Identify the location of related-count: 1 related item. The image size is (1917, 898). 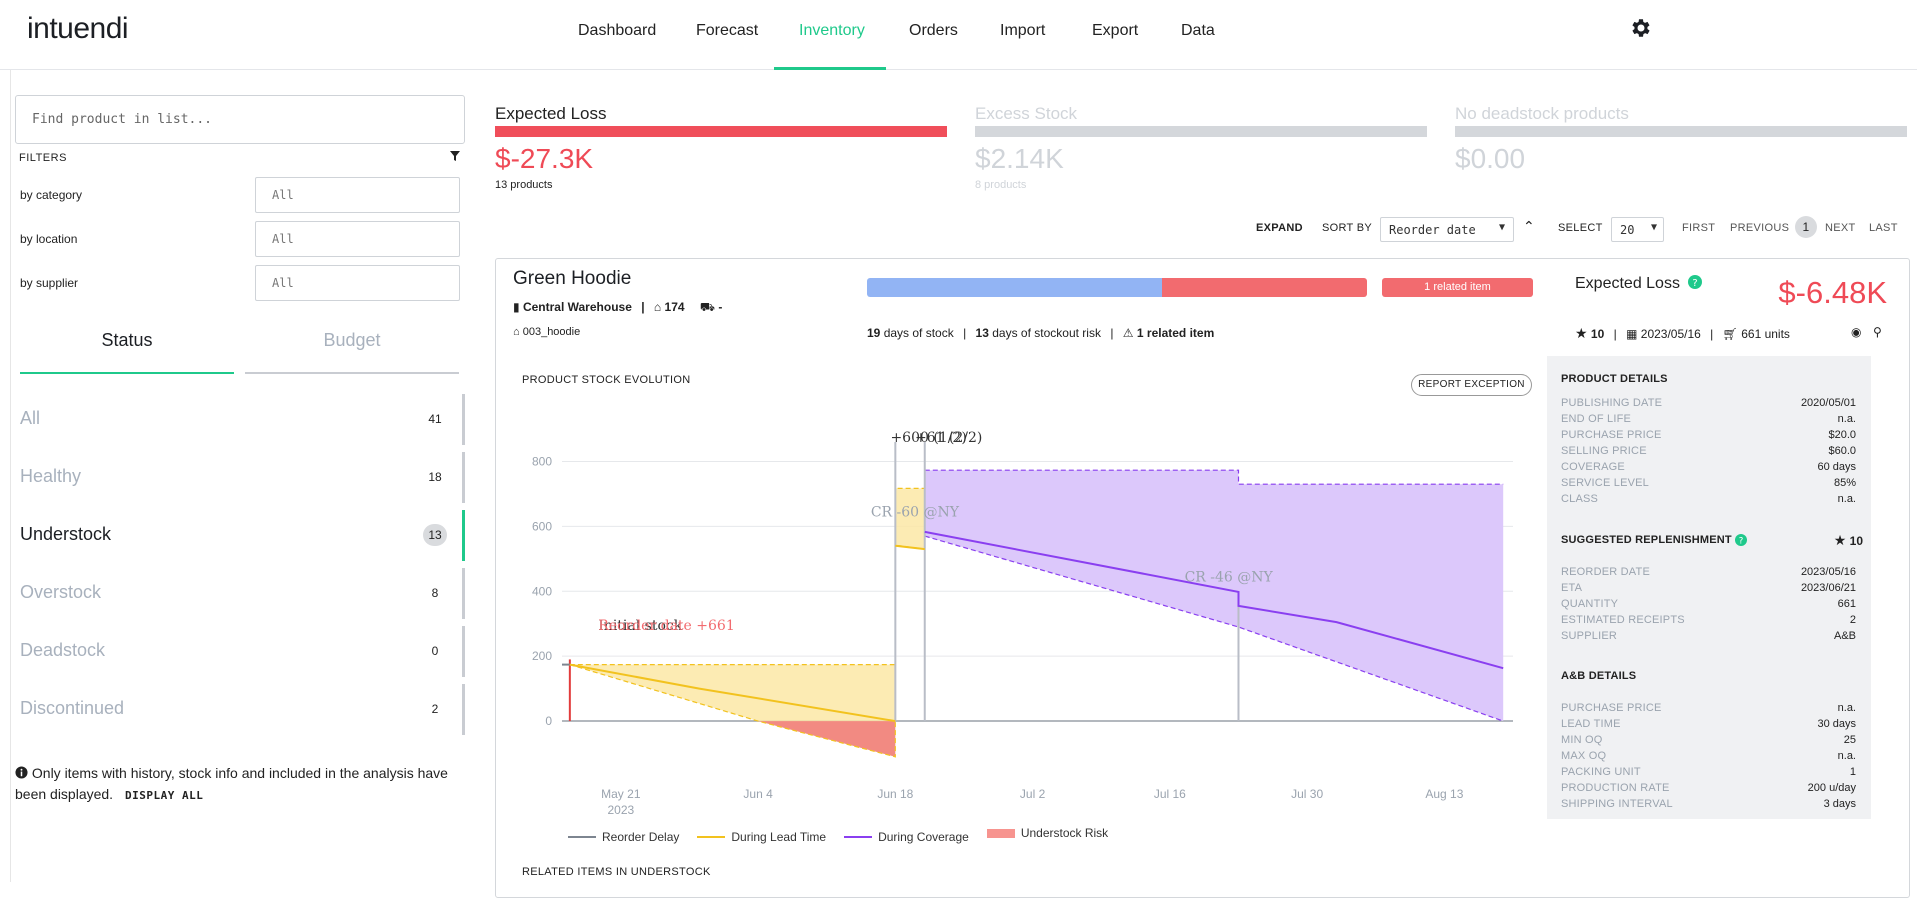
(1175, 333).